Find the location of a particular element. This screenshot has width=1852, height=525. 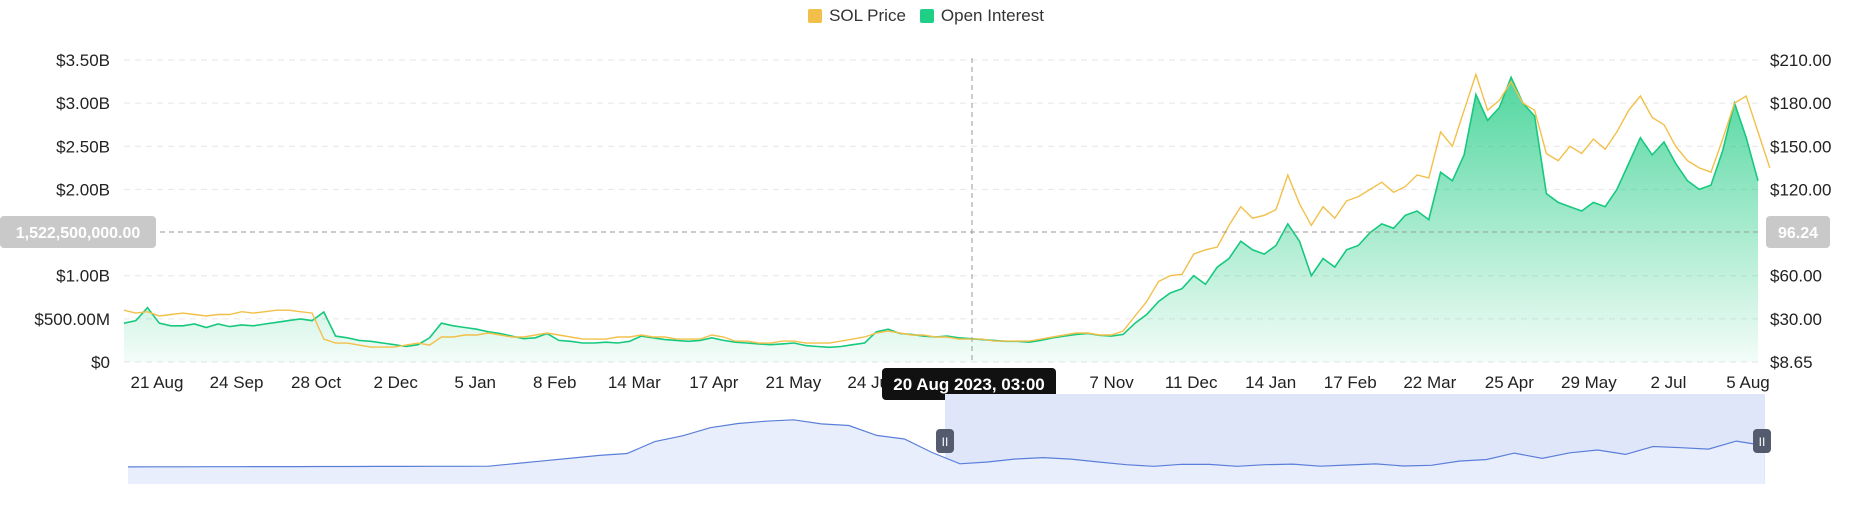

crosshair-date-badge is located at coordinates (969, 384).